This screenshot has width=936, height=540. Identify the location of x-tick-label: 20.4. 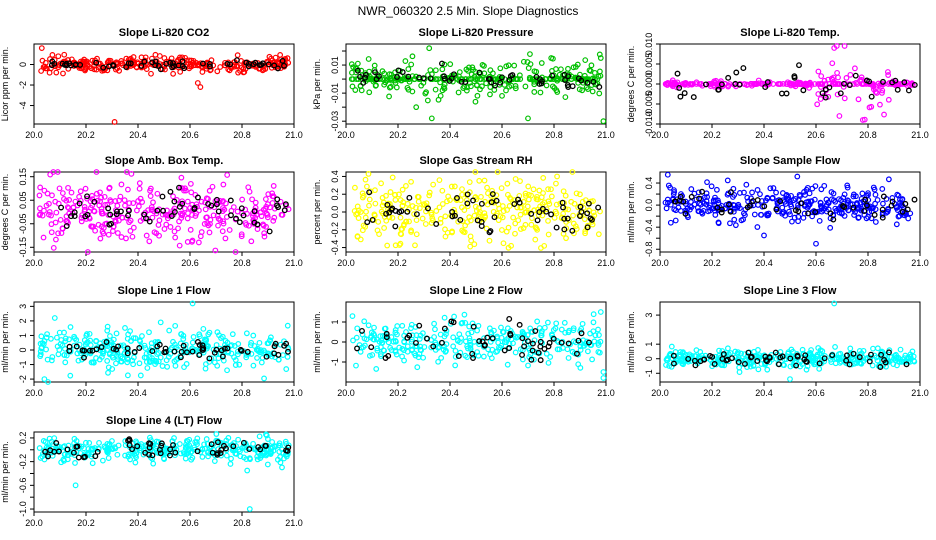
(450, 393).